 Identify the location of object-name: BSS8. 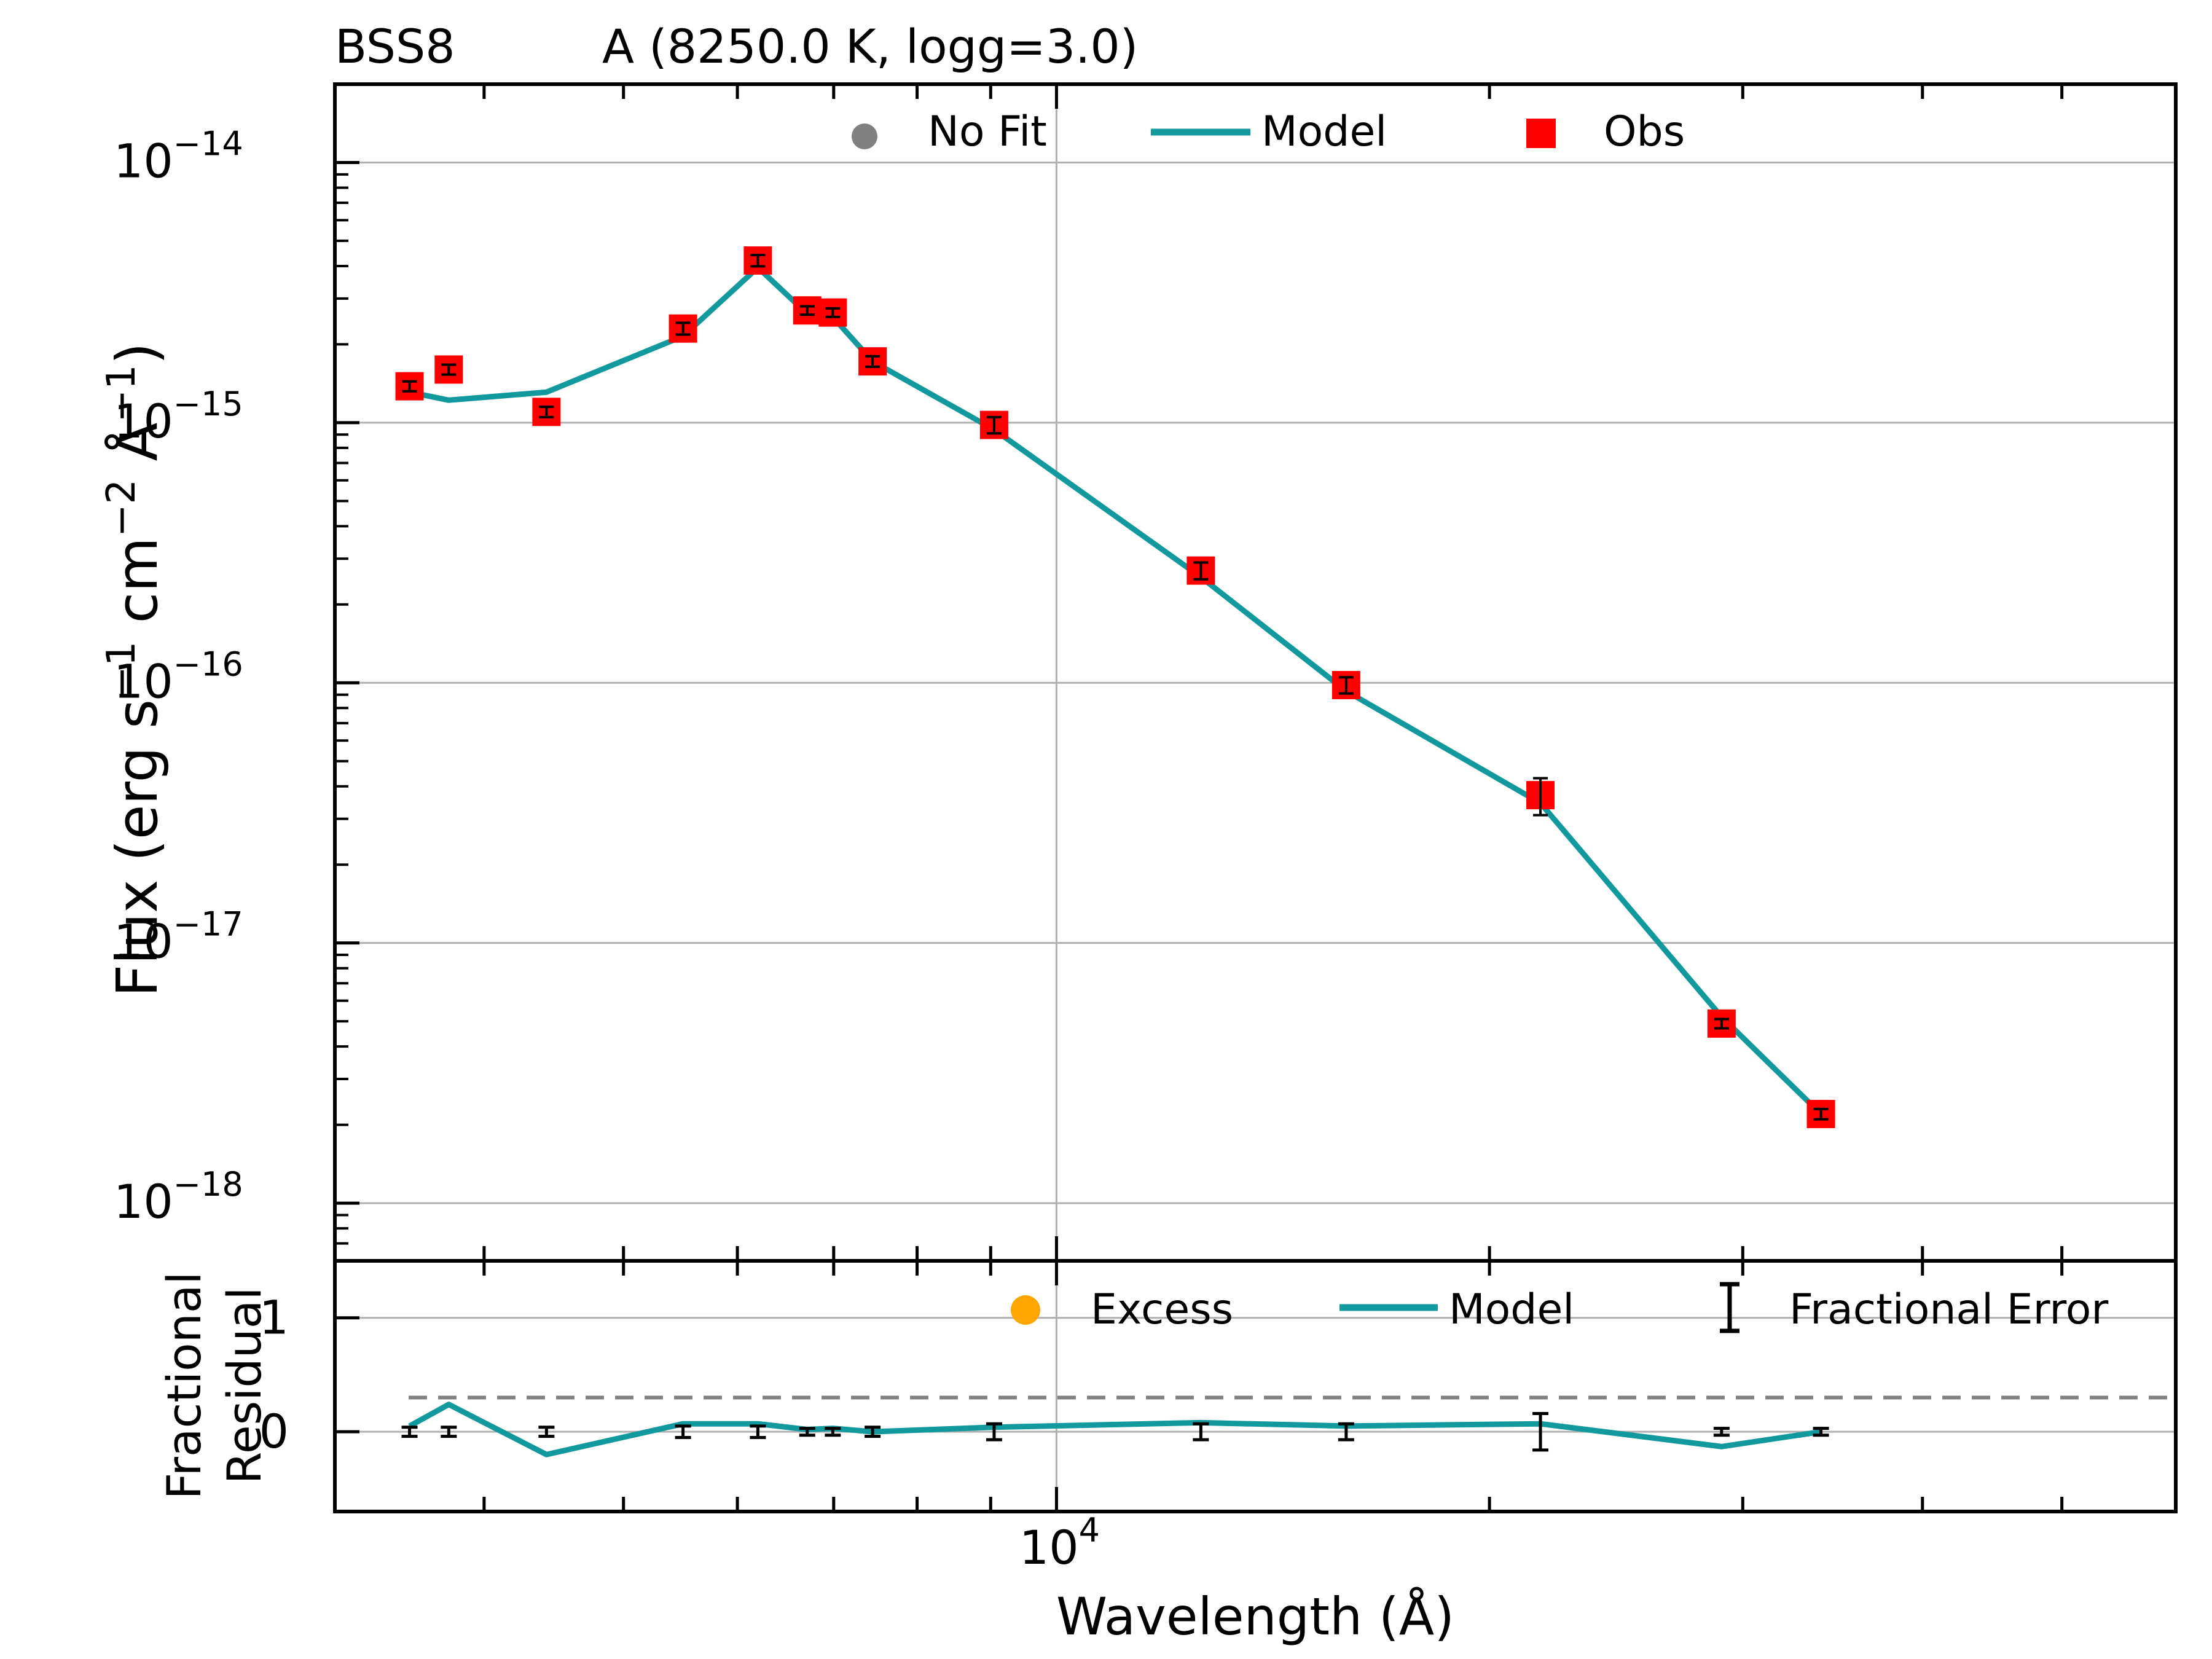
(395, 46).